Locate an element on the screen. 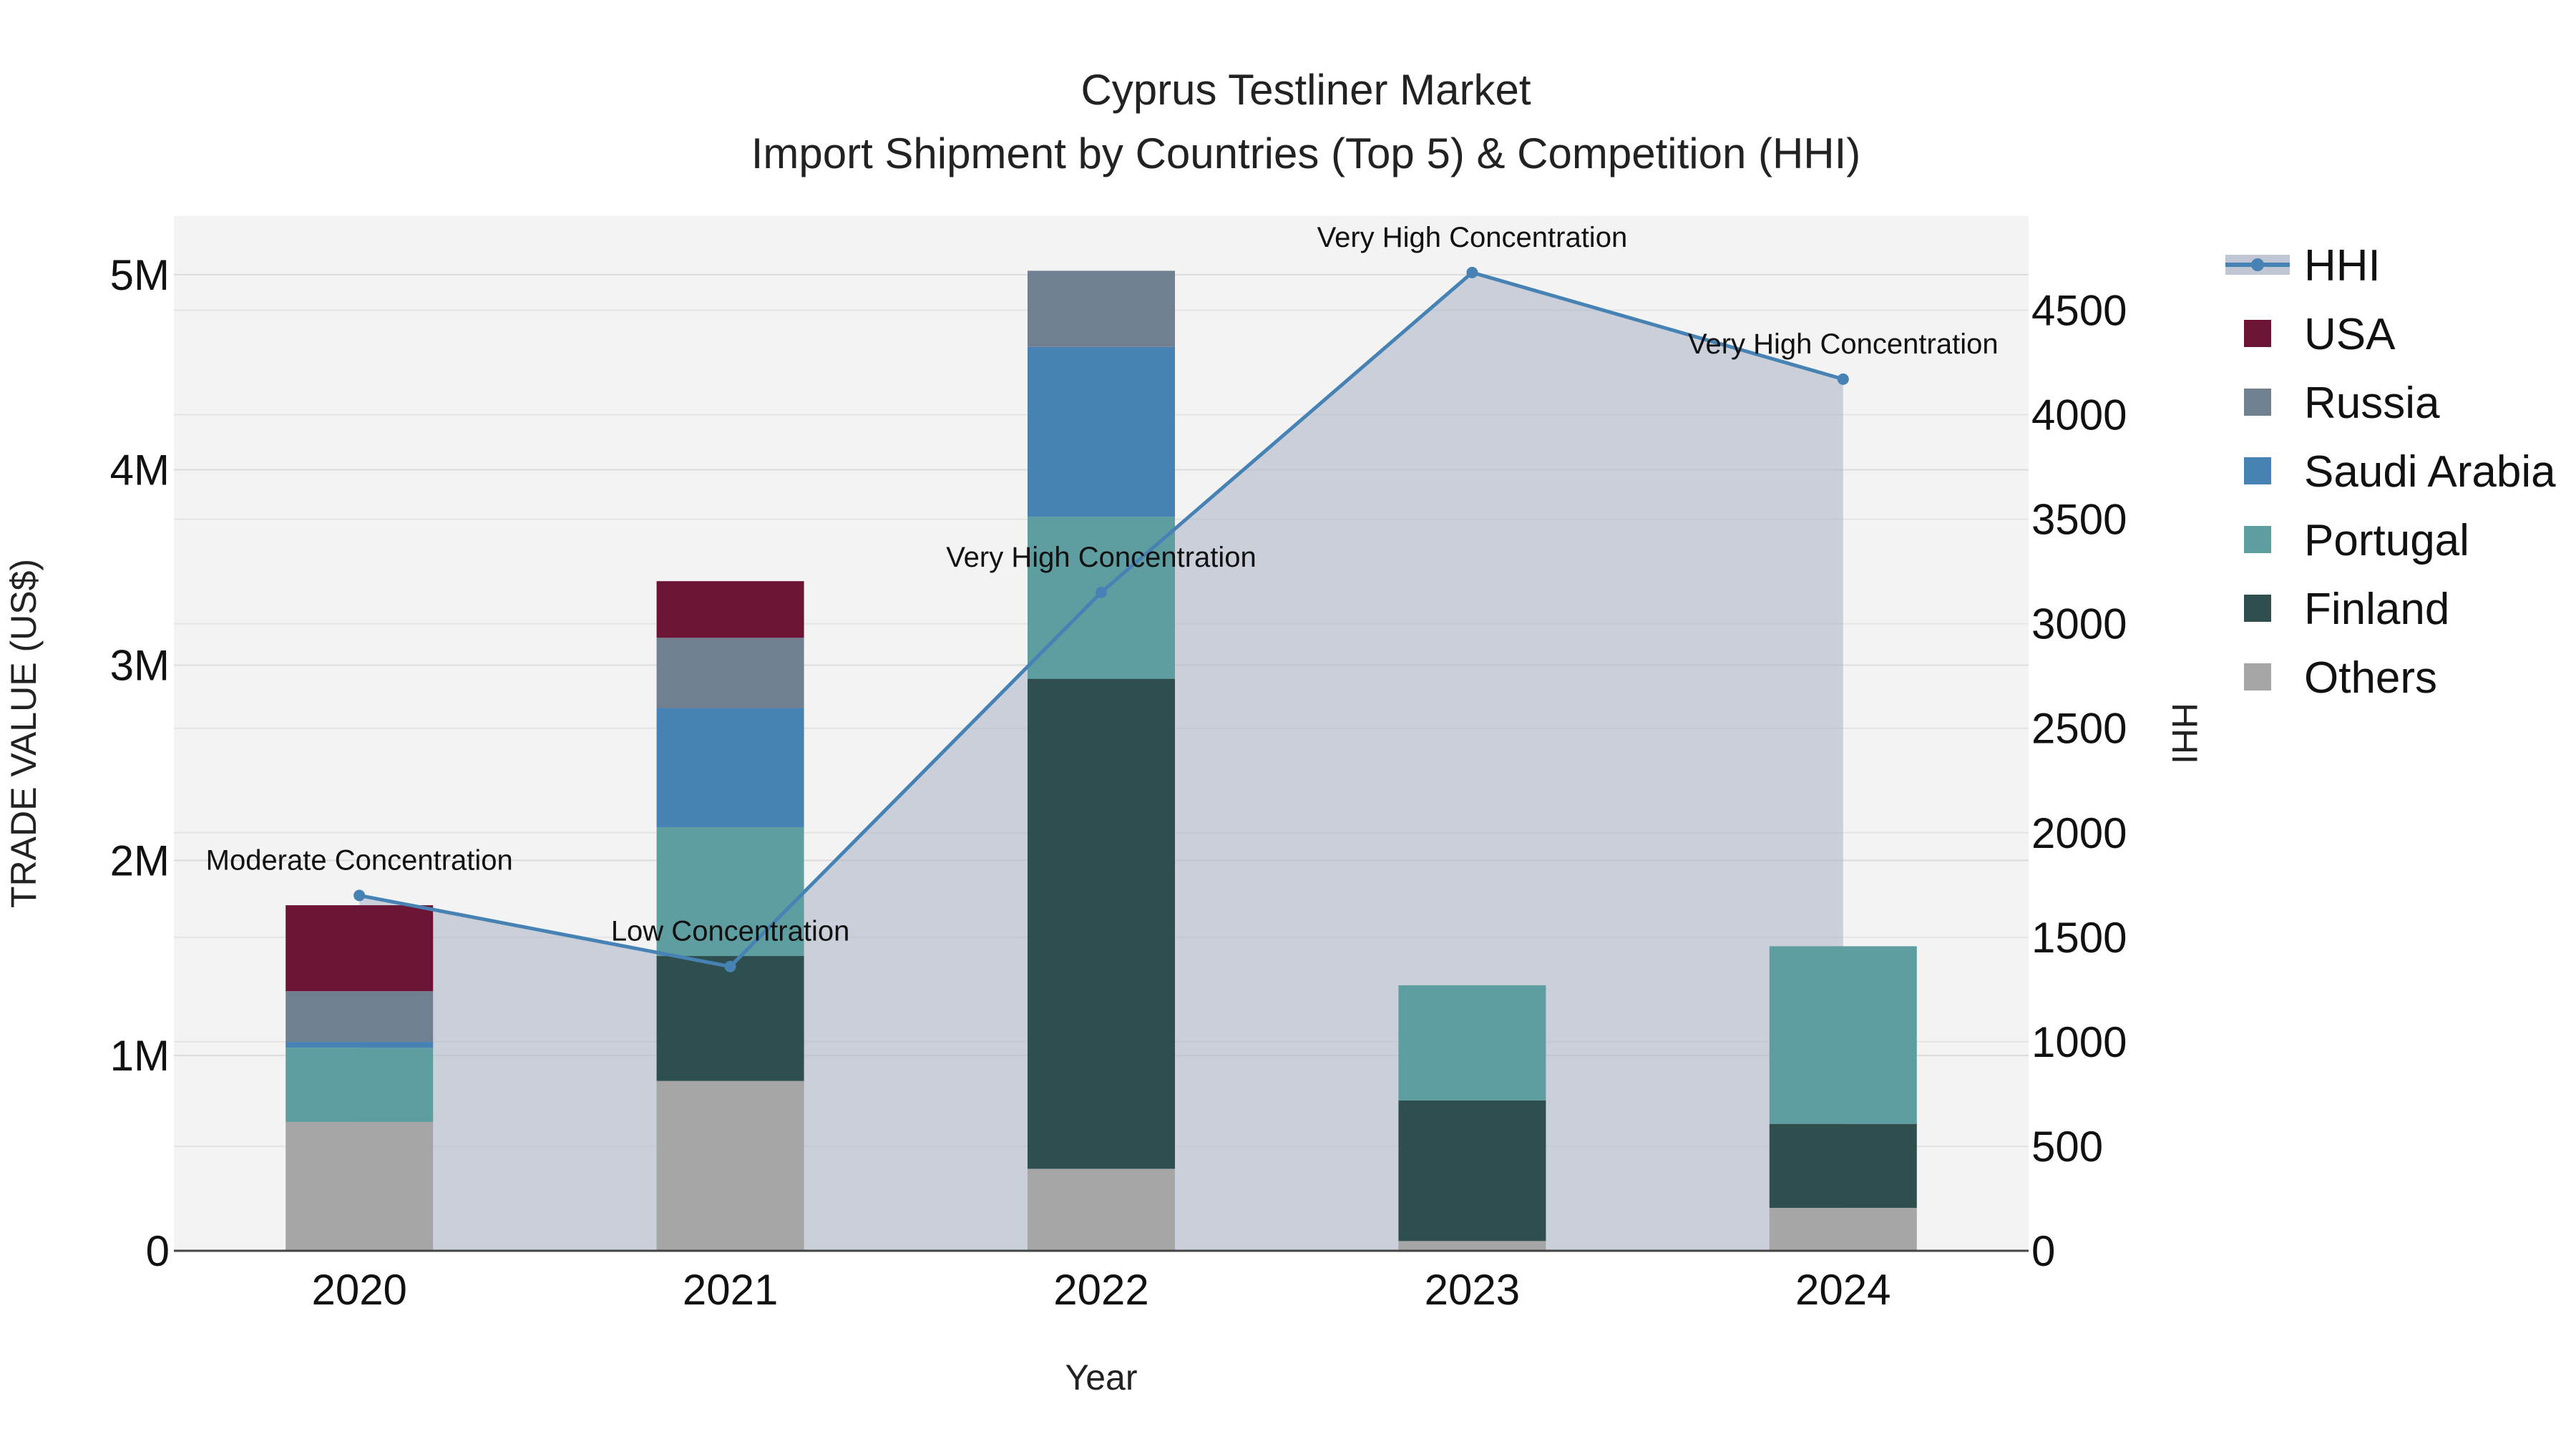 The width and height of the screenshot is (2576, 1449). legend-swatch-usa is located at coordinates (2257, 333).